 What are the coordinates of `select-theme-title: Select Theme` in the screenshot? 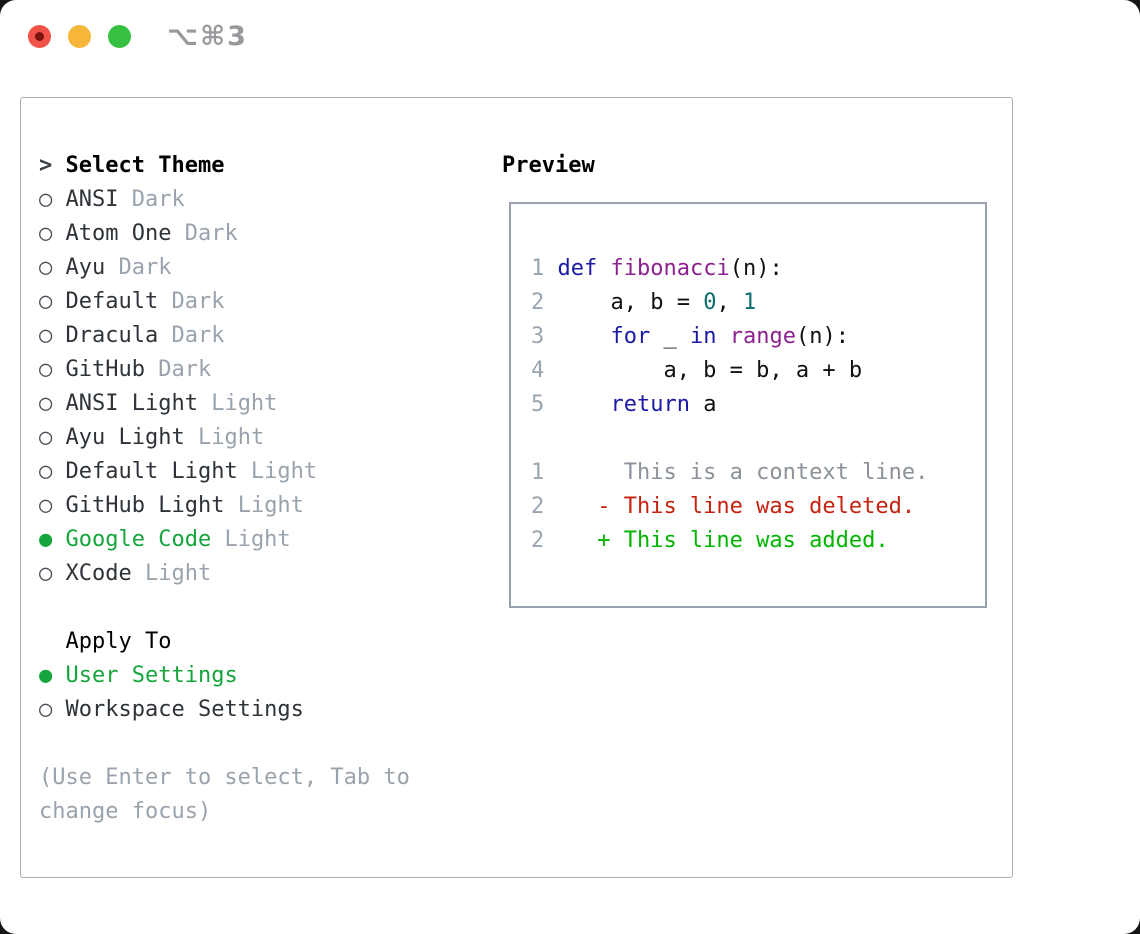 It's located at (145, 165).